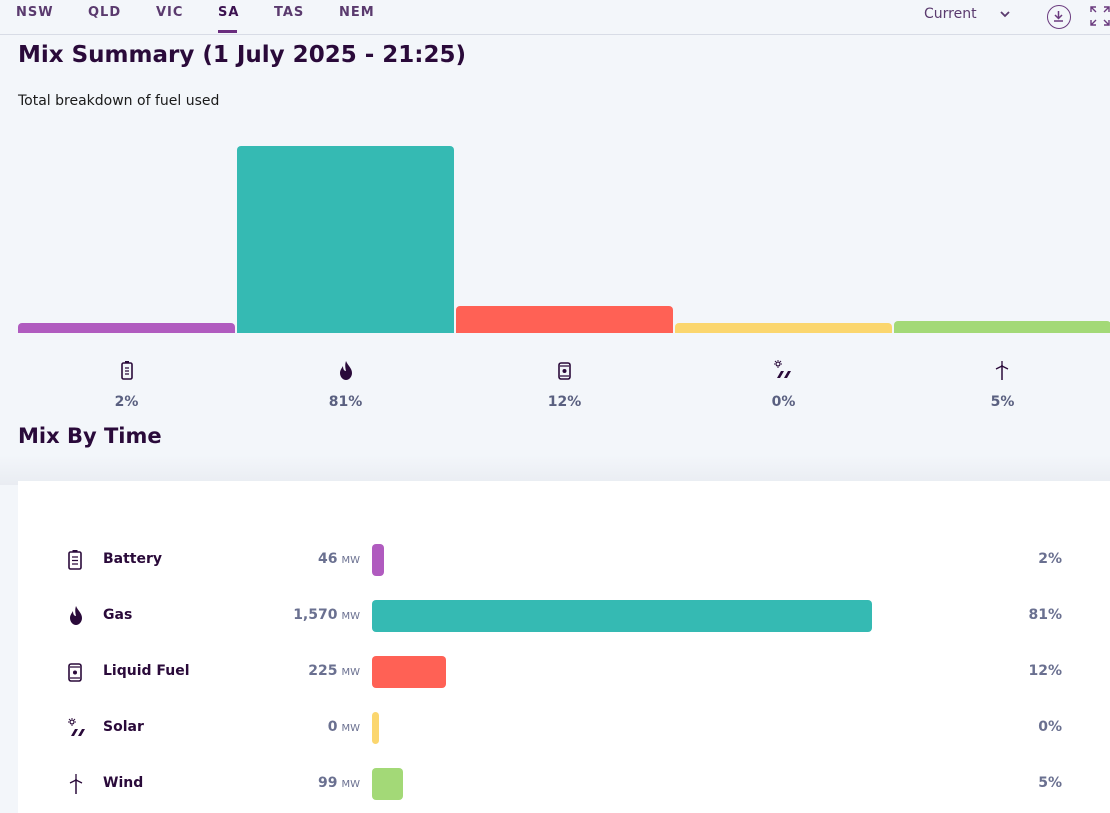 The width and height of the screenshot is (1110, 813). Describe the element at coordinates (170, 12) in the screenshot. I see `tab-vic: VIC` at that location.